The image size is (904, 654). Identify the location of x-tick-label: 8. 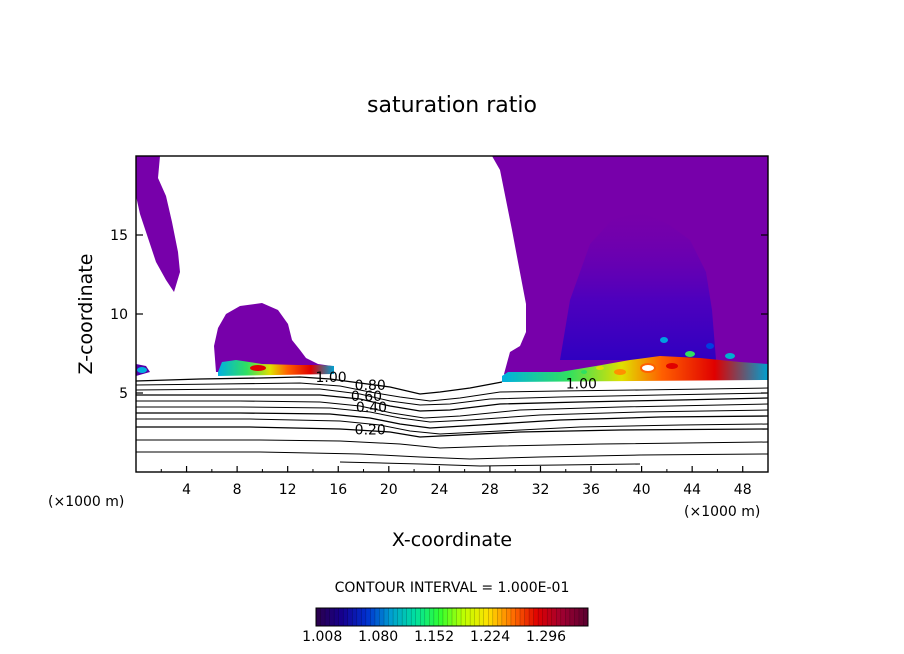
(237, 490).